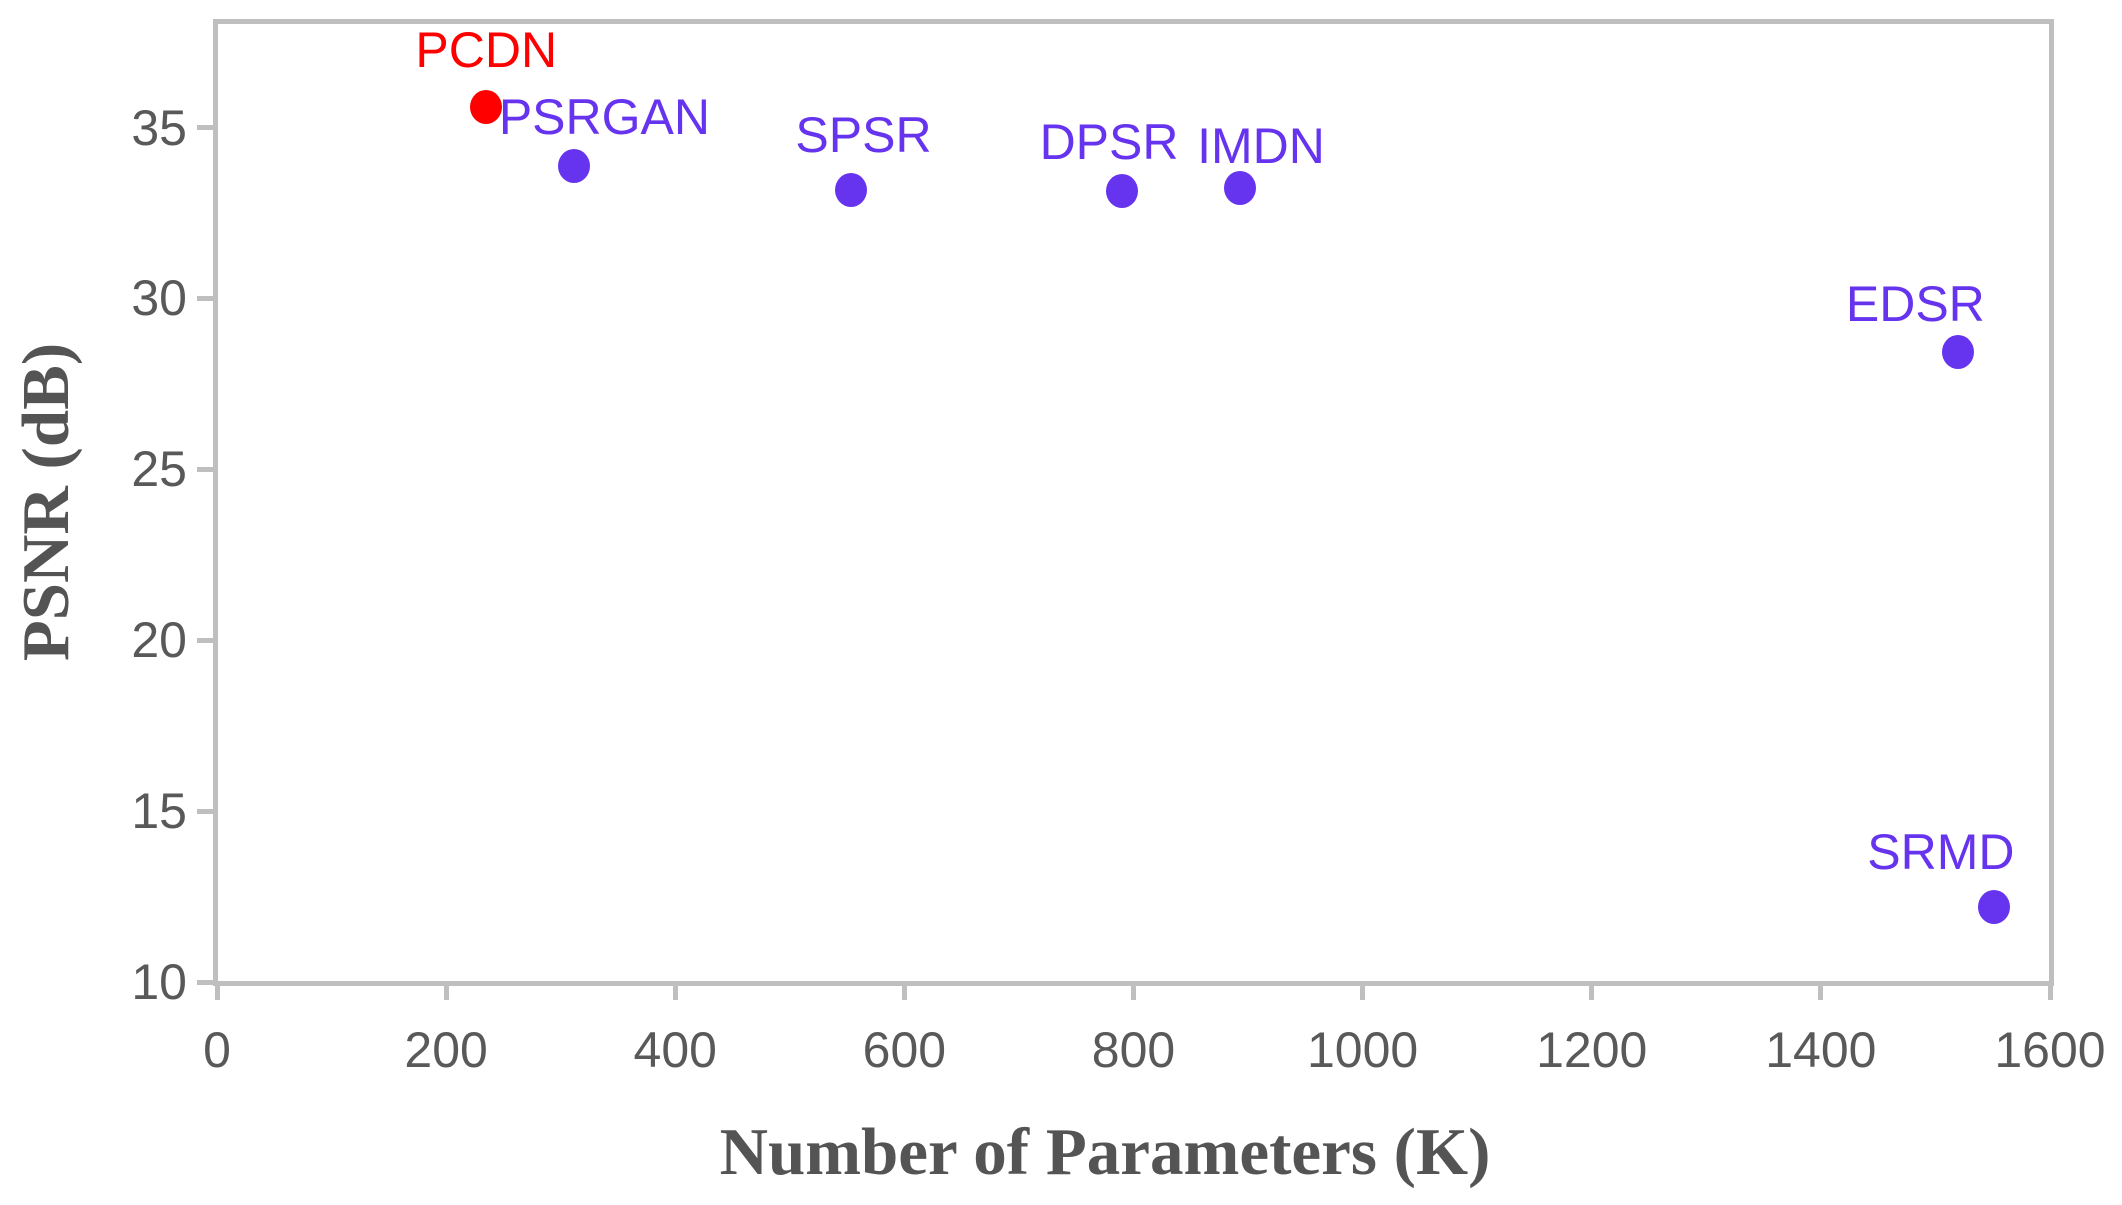 The image size is (2122, 1205). I want to click on y-tick-label: 10, so click(159, 982).